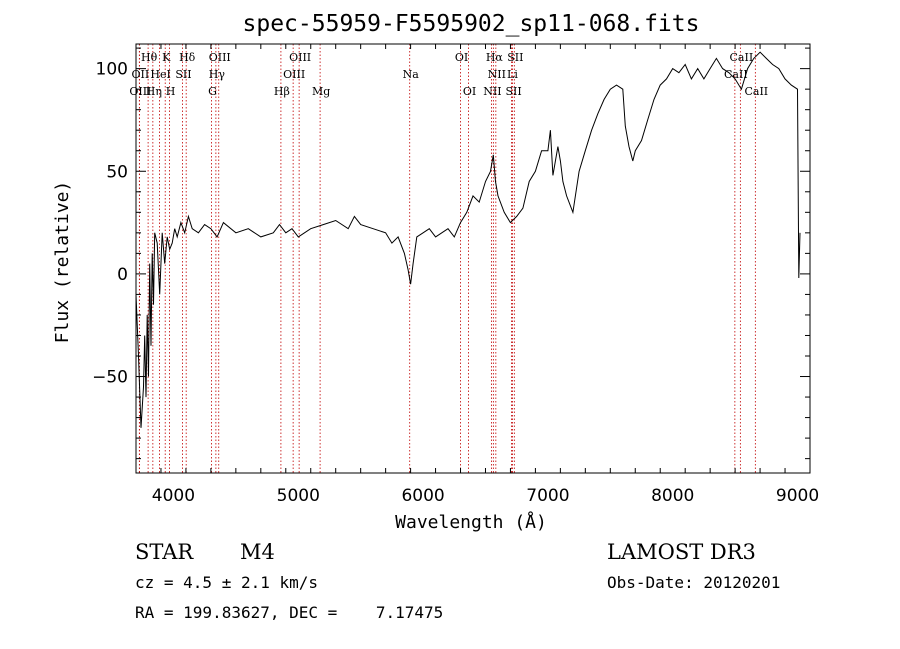 The width and height of the screenshot is (900, 649). What do you see at coordinates (154, 91) in the screenshot?
I see `marker-label: Hη` at bounding box center [154, 91].